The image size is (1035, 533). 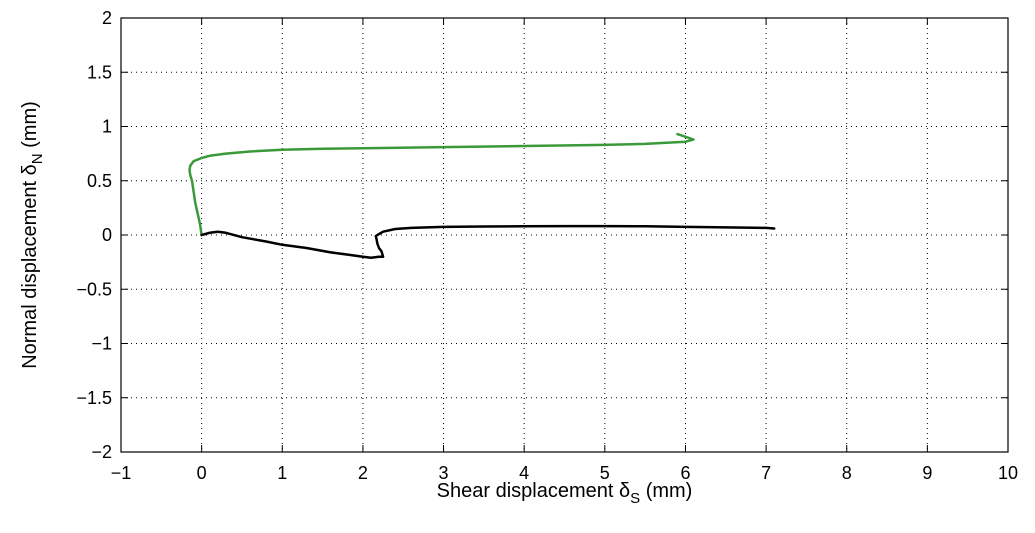 I want to click on x-tick-label: 9, so click(x=927, y=473).